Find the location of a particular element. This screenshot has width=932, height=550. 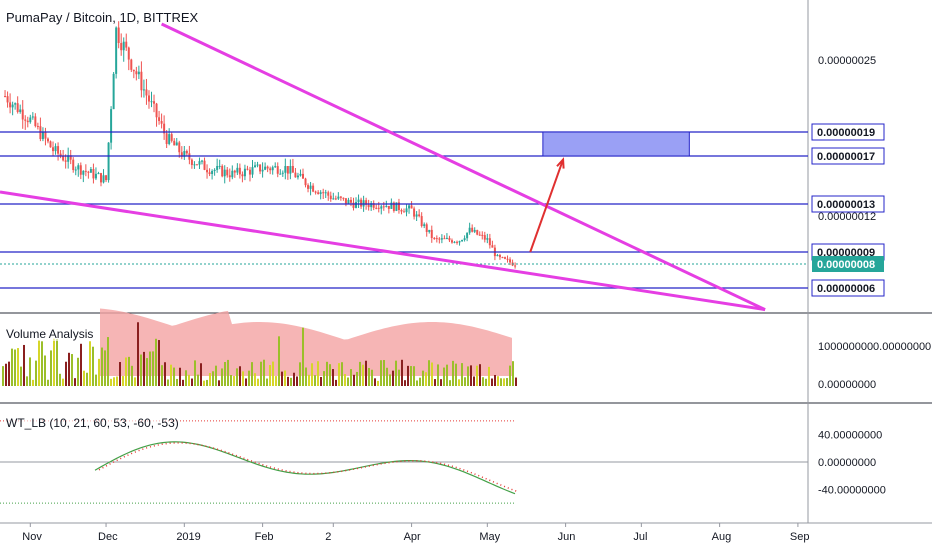

time-axis-tick: Apr is located at coordinates (412, 537).